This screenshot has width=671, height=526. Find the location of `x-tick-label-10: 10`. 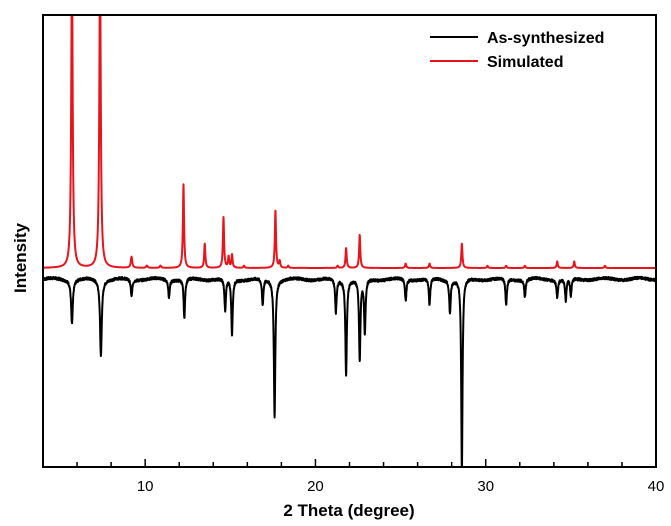

x-tick-label-10: 10 is located at coordinates (145, 486).